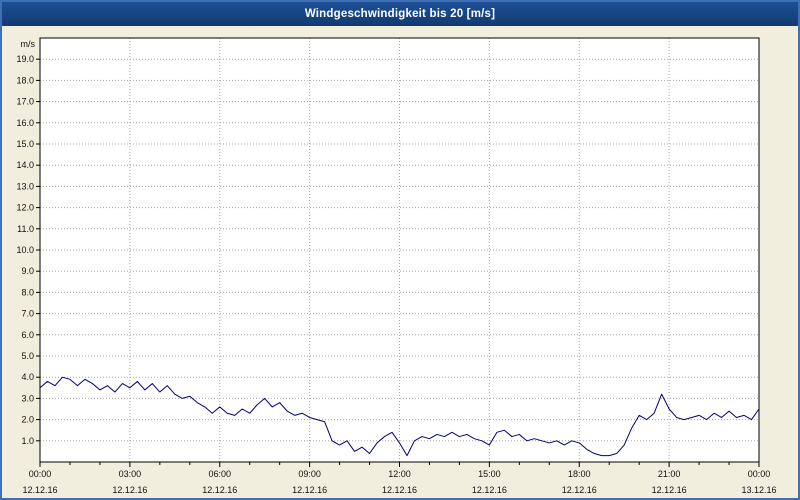 This screenshot has width=800, height=500. Describe the element at coordinates (25, 123) in the screenshot. I see `svg-text: 16.0` at that location.